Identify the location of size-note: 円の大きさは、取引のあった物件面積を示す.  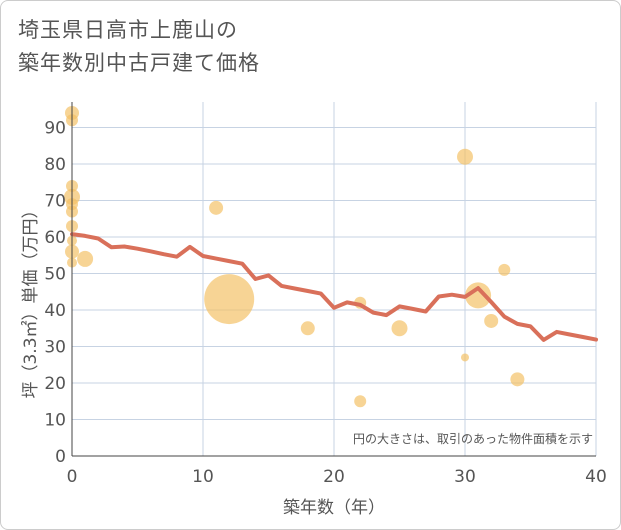
(473, 438).